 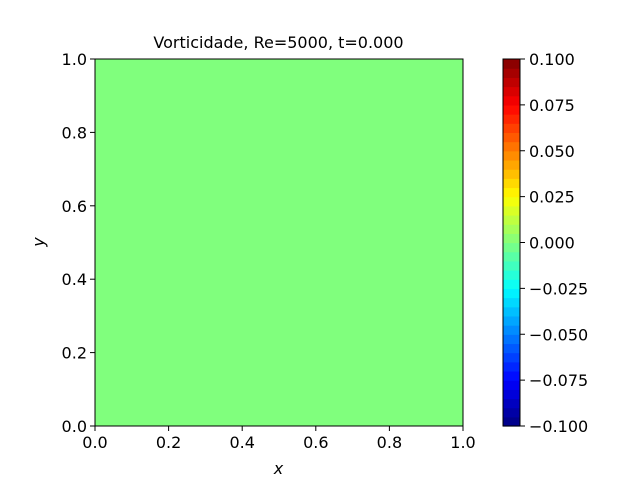 I want to click on chart-title: Vorticidade, Re=5000, t=0.000, so click(x=278, y=42).